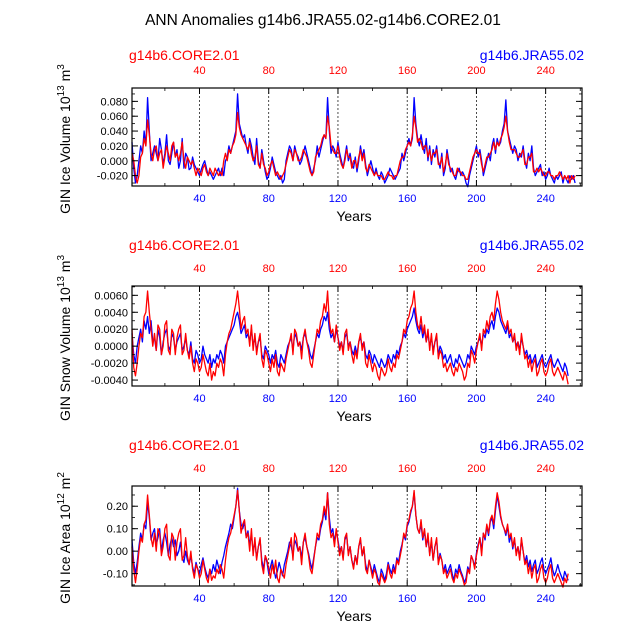  Describe the element at coordinates (117, 552) in the screenshot. I see `y-tick-label: 0.00` at that location.